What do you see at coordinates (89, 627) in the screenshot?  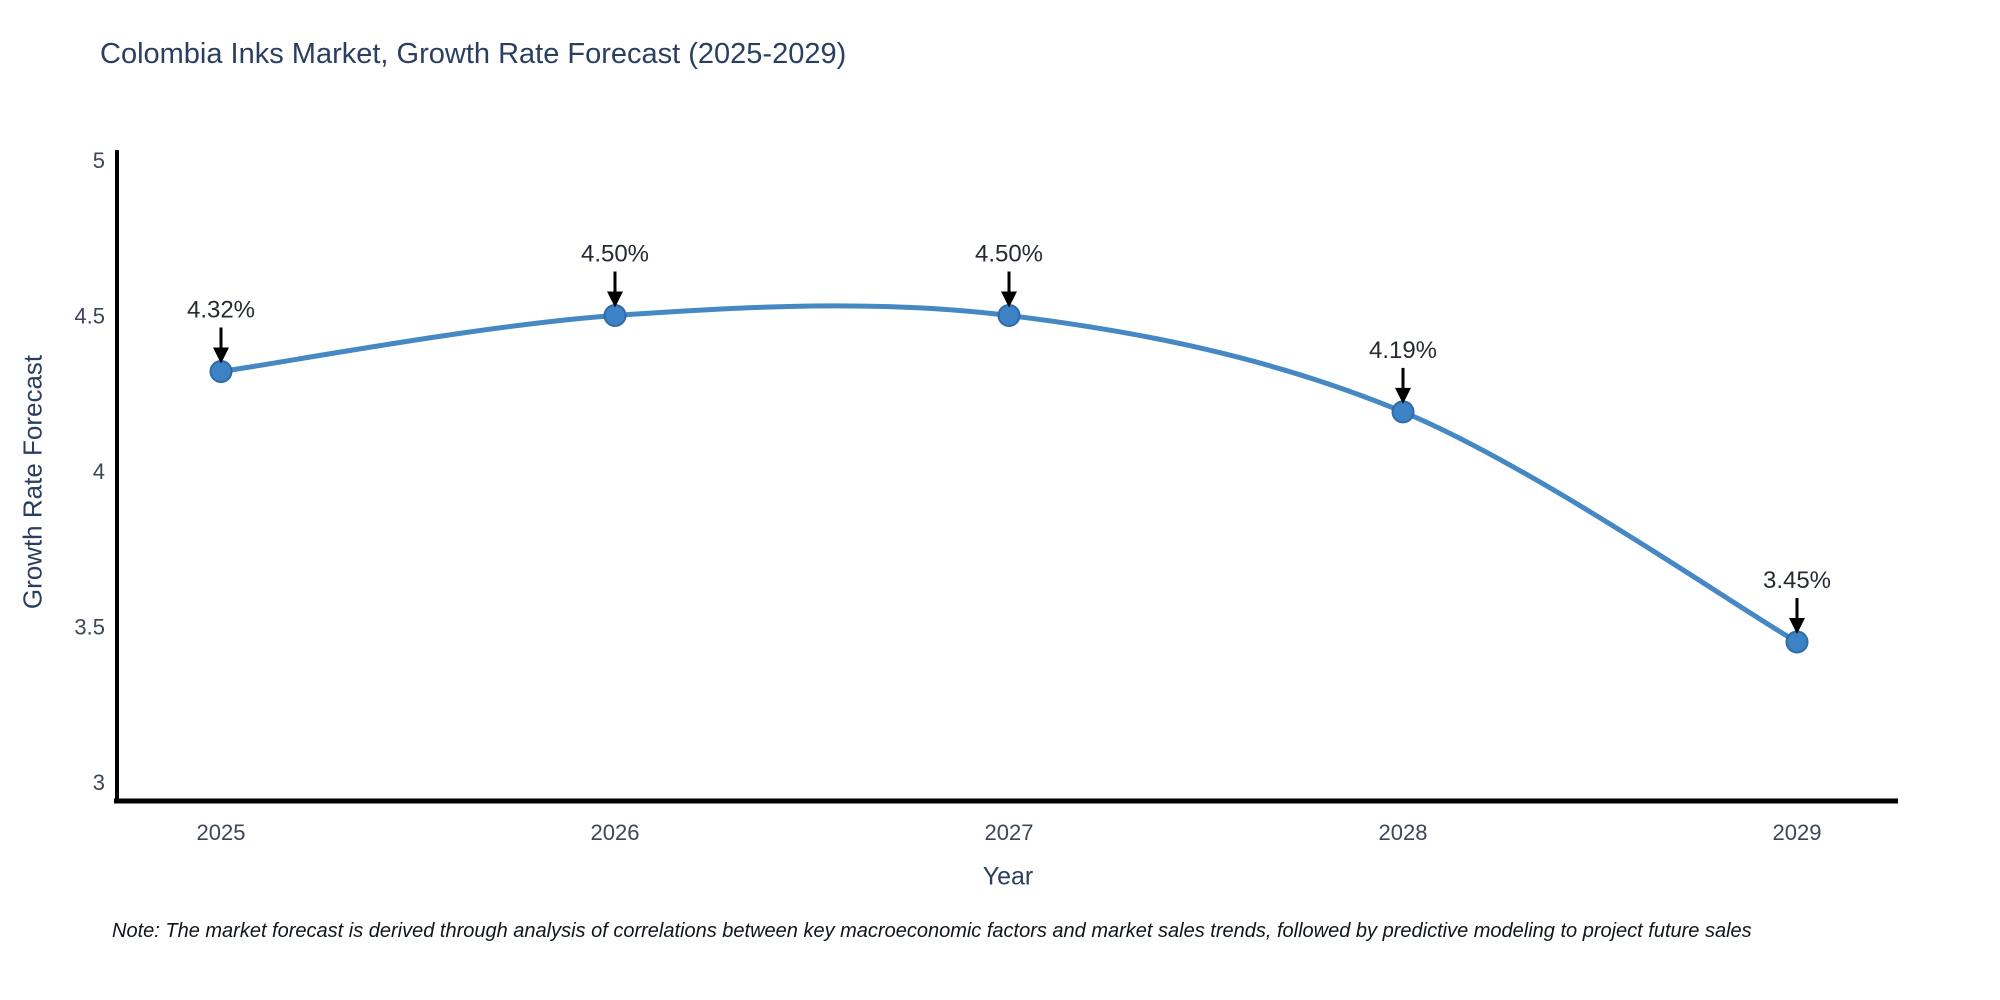 I see `y-tick-label: 3.5` at bounding box center [89, 627].